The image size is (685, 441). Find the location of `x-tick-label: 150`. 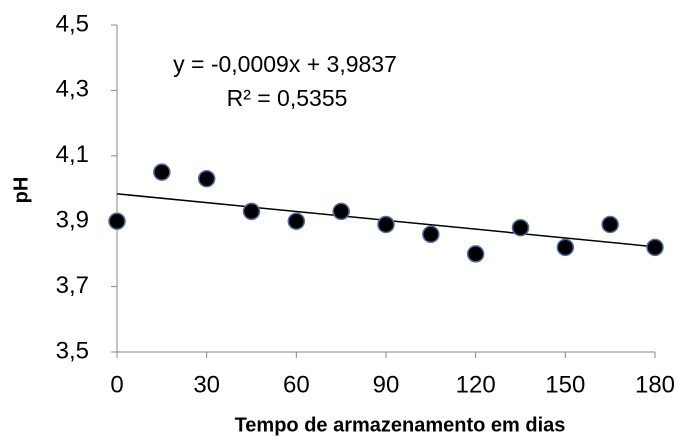

x-tick-label: 150 is located at coordinates (565, 384).